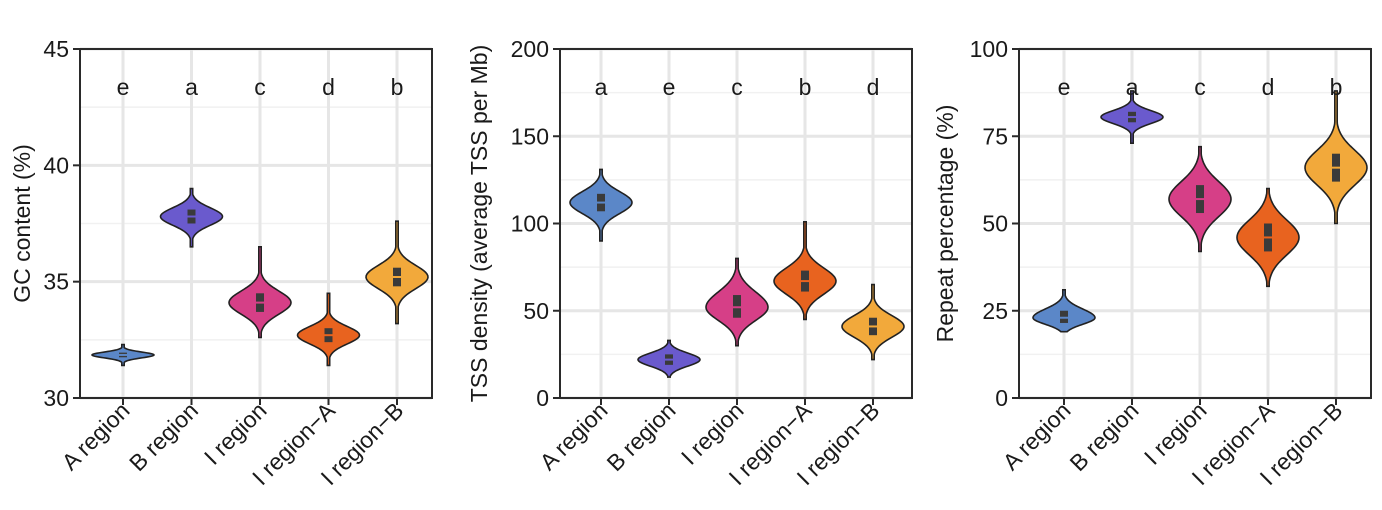 This screenshot has height=510, width=1382. What do you see at coordinates (1132, 87) in the screenshot?
I see `repeat-sig-letter-1: a` at bounding box center [1132, 87].